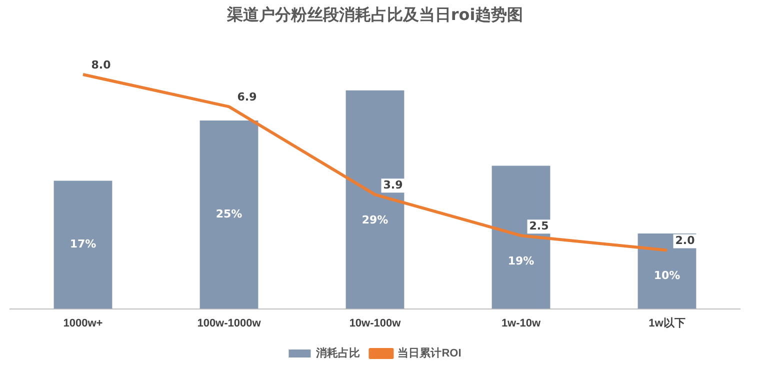 Image resolution: width=770 pixels, height=369 pixels. Describe the element at coordinates (521, 261) in the screenshot. I see `data-label: 19%` at that location.